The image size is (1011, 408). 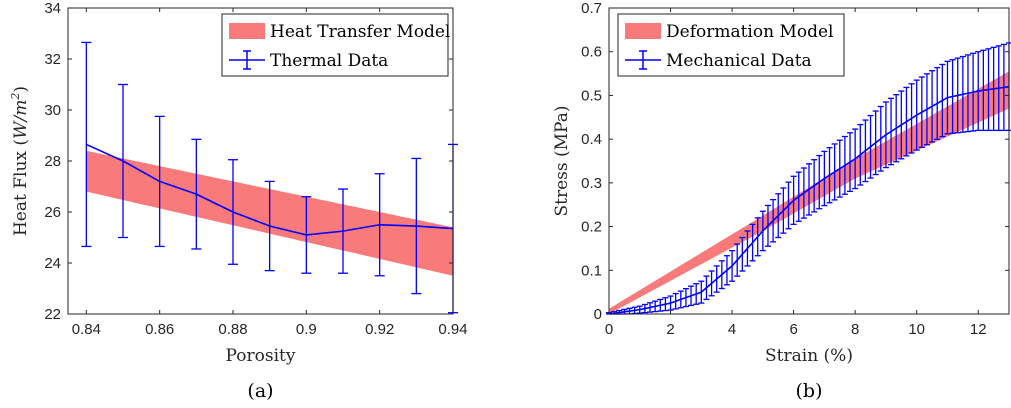 I want to click on chart-b-ytick-label: 0.1, so click(x=591, y=270).